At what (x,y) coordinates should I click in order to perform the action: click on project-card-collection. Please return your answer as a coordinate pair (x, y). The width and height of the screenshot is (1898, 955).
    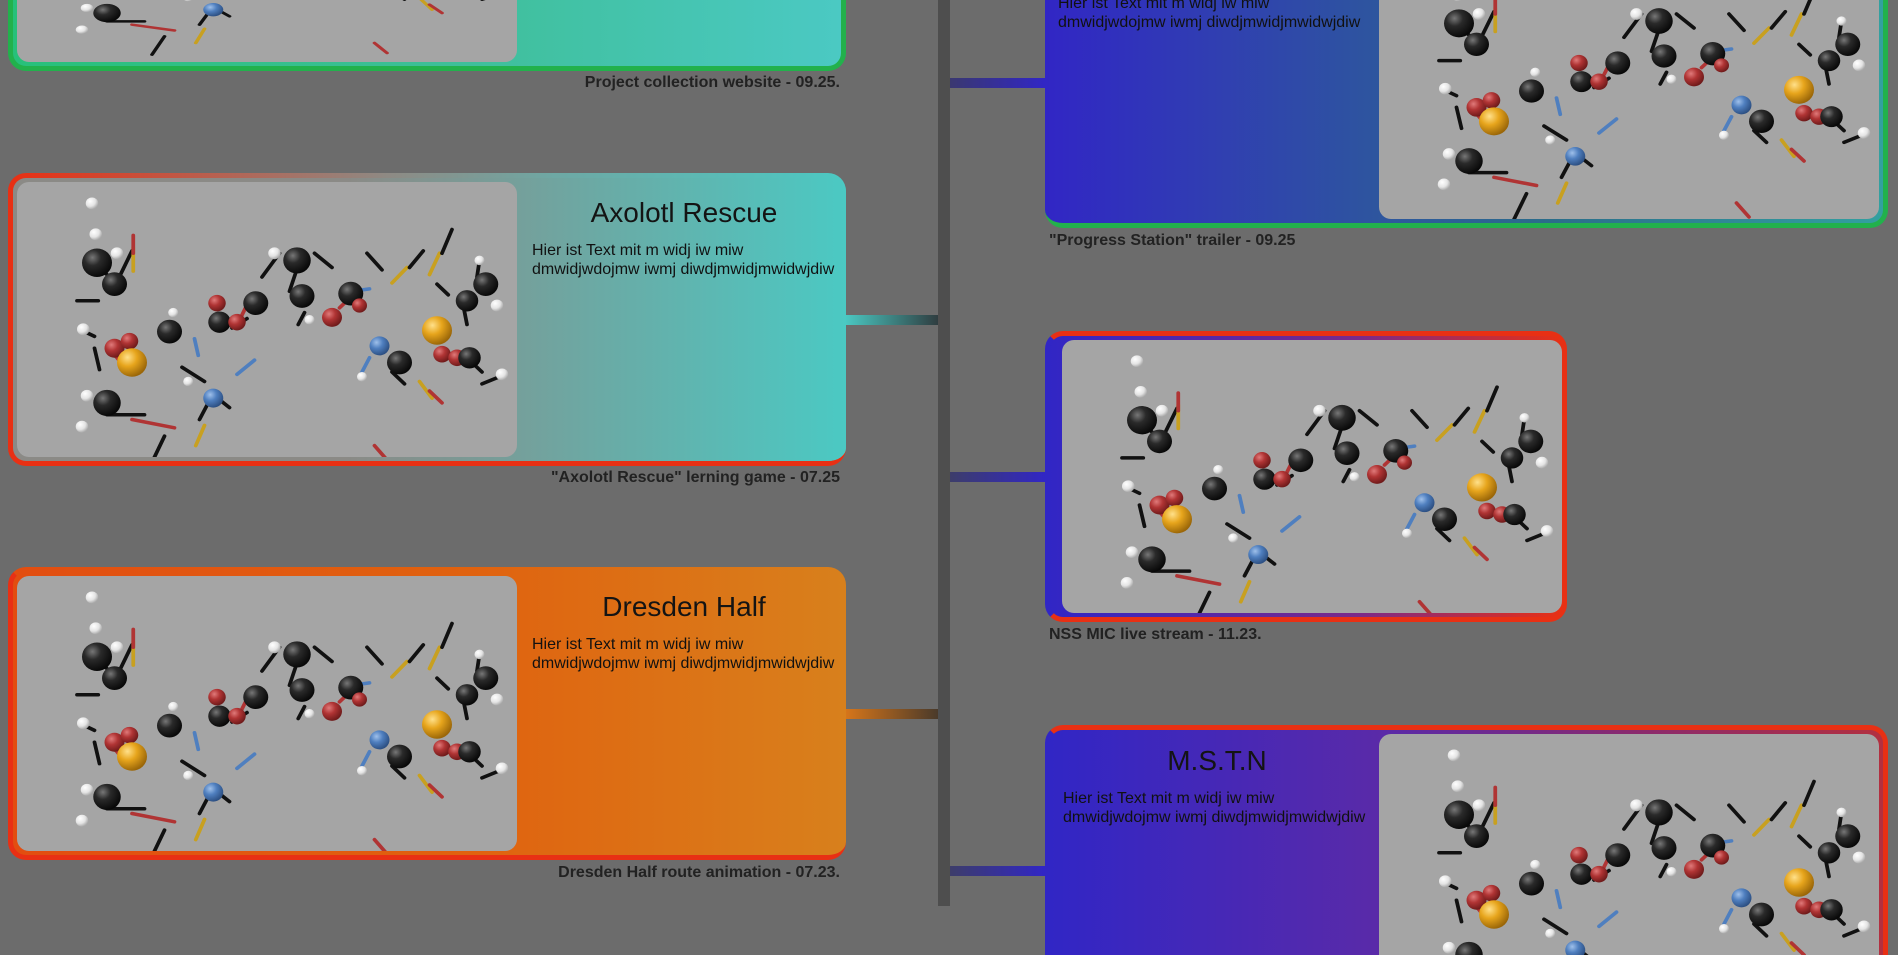
    Looking at the image, I should click on (427, 35).